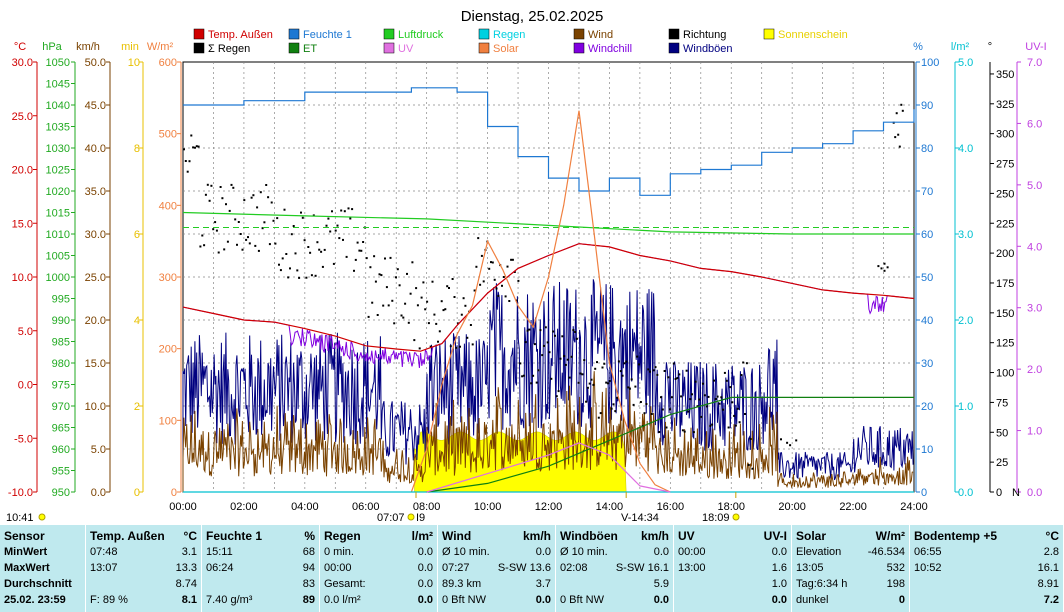  Describe the element at coordinates (496, 536) in the screenshot. I see `summary-header: Wind km/h` at that location.